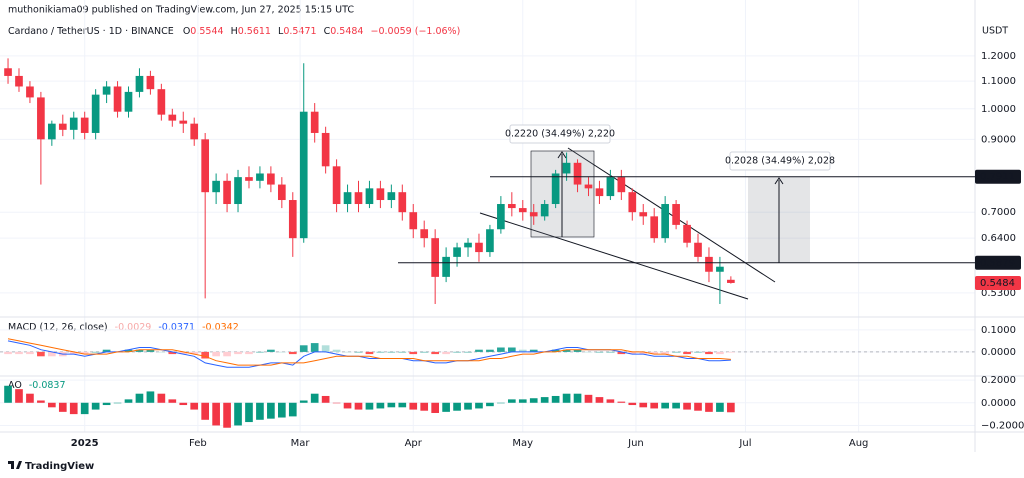 Image resolution: width=1024 pixels, height=478 pixels. Describe the element at coordinates (744, 443) in the screenshot. I see `x-tick-label: Jul` at that location.